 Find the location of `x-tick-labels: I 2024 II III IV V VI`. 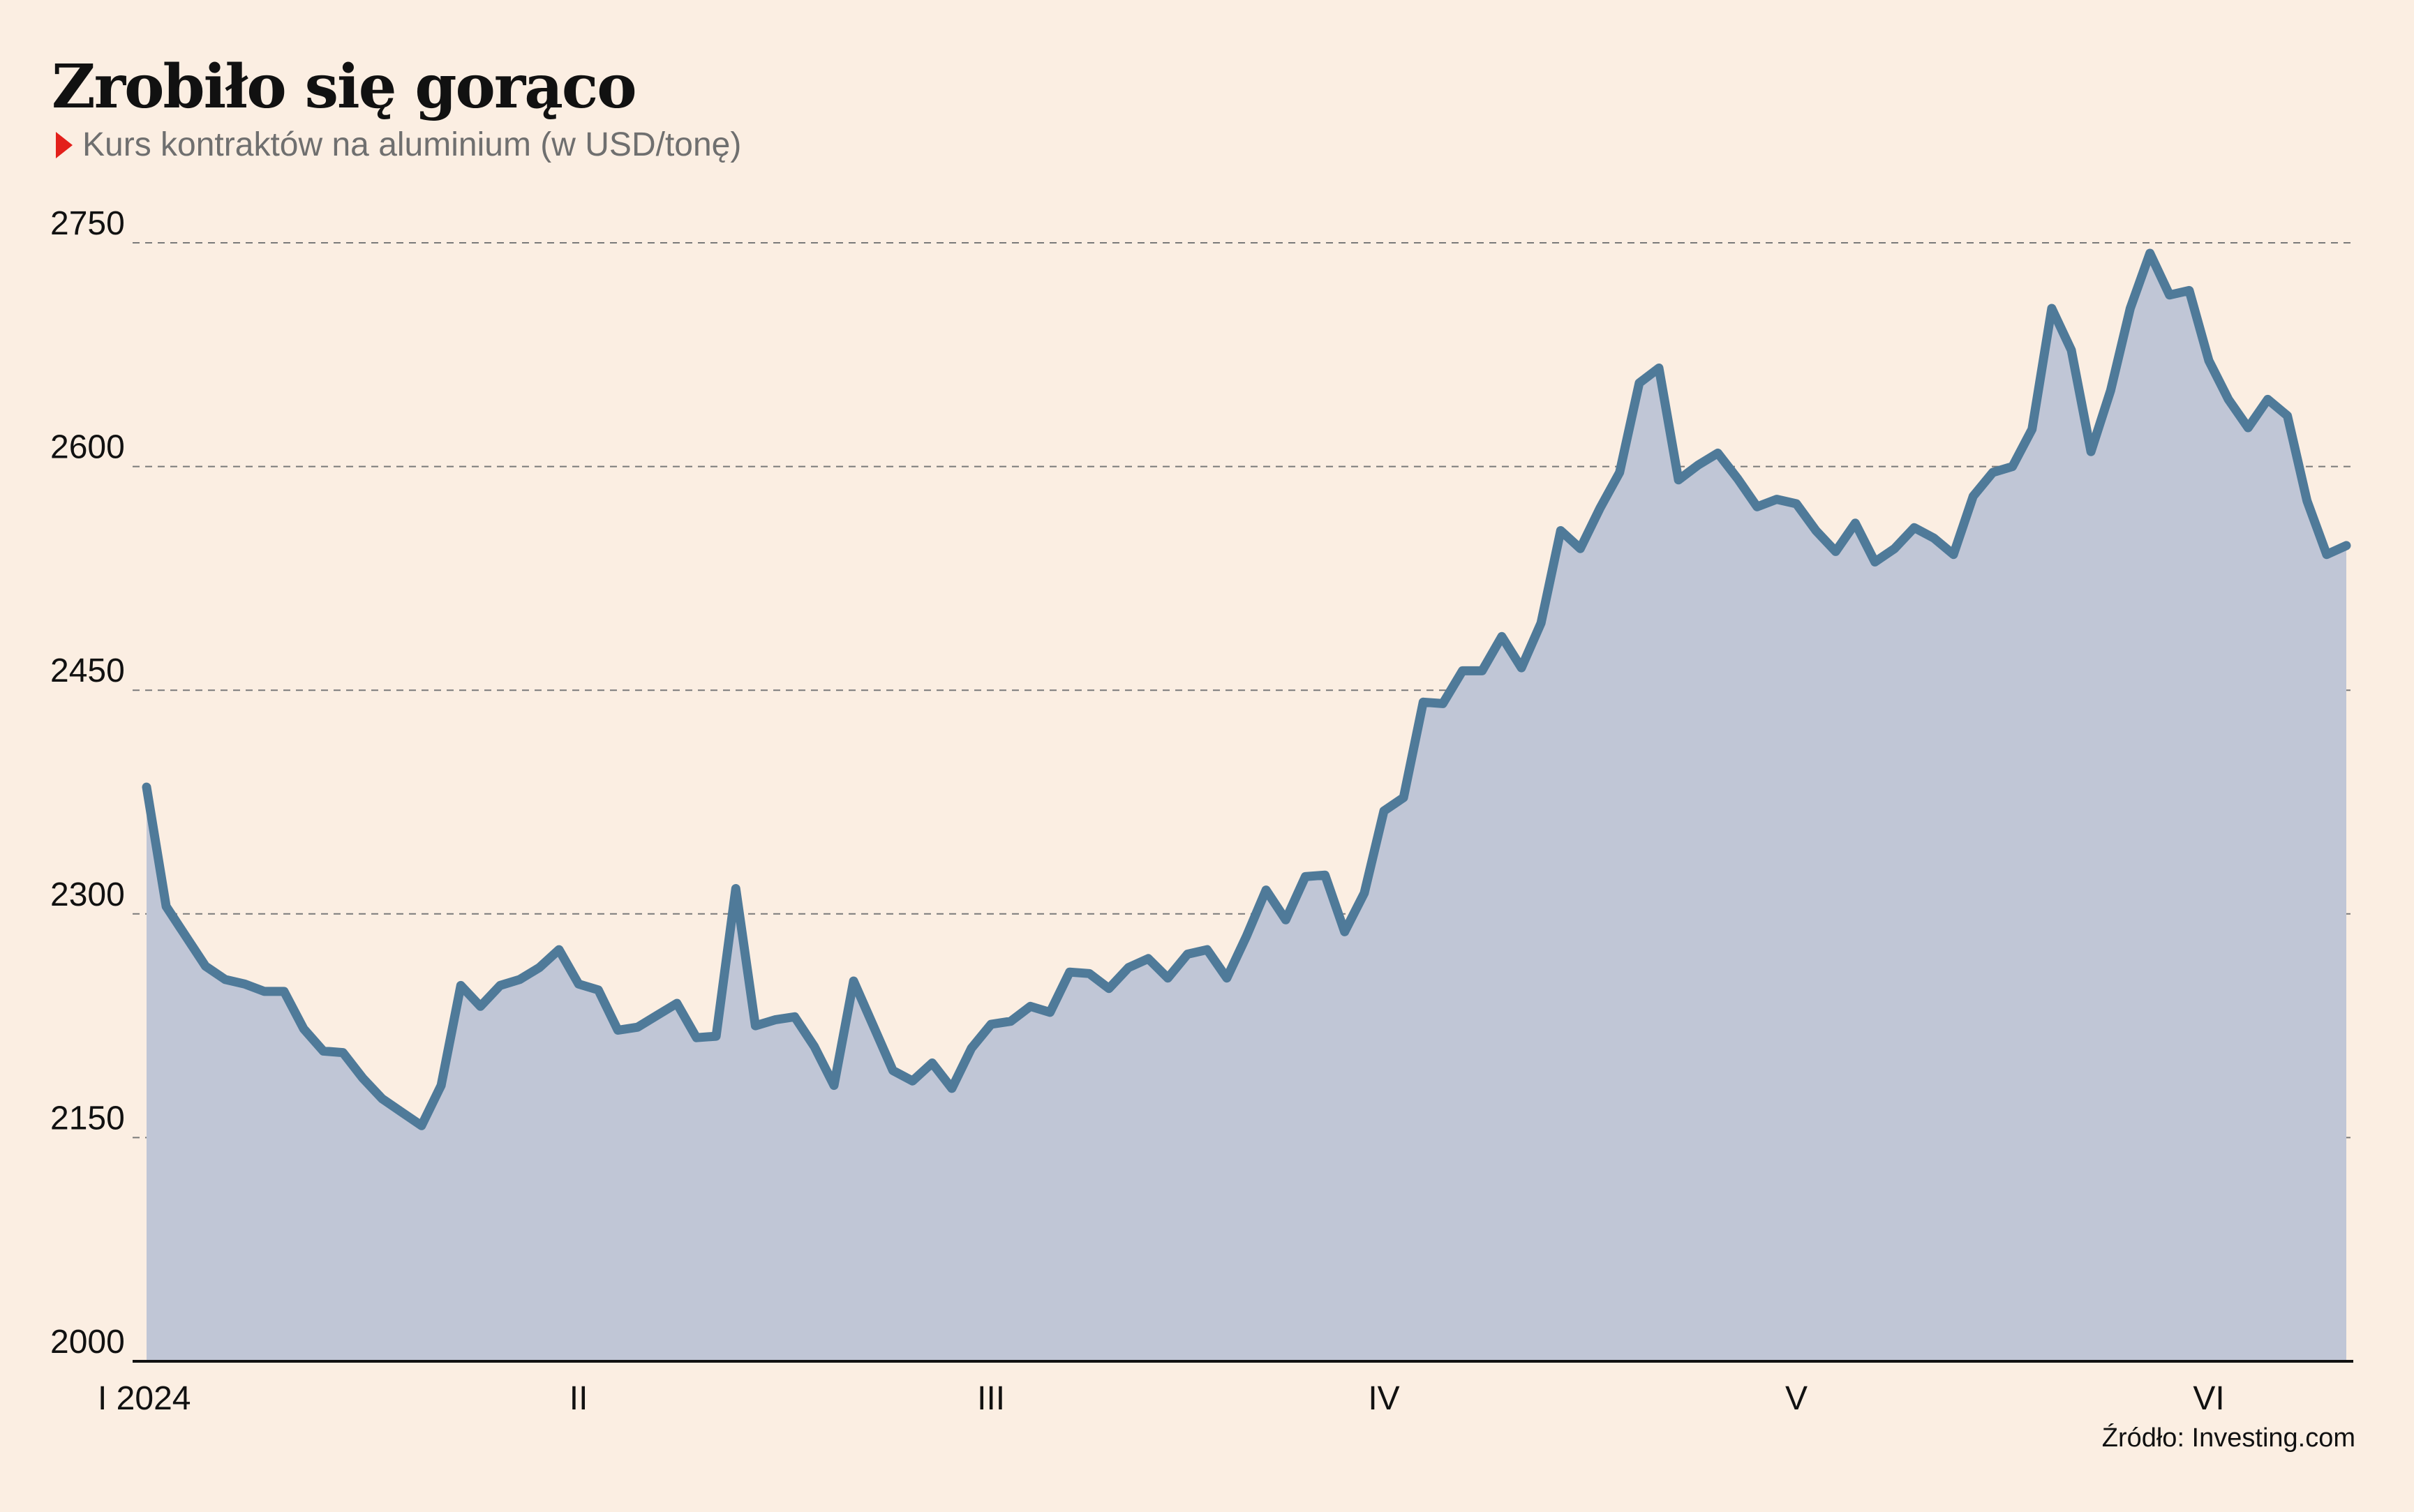

x-tick-labels: I 2024 II III IV V VI is located at coordinates (1161, 1398).